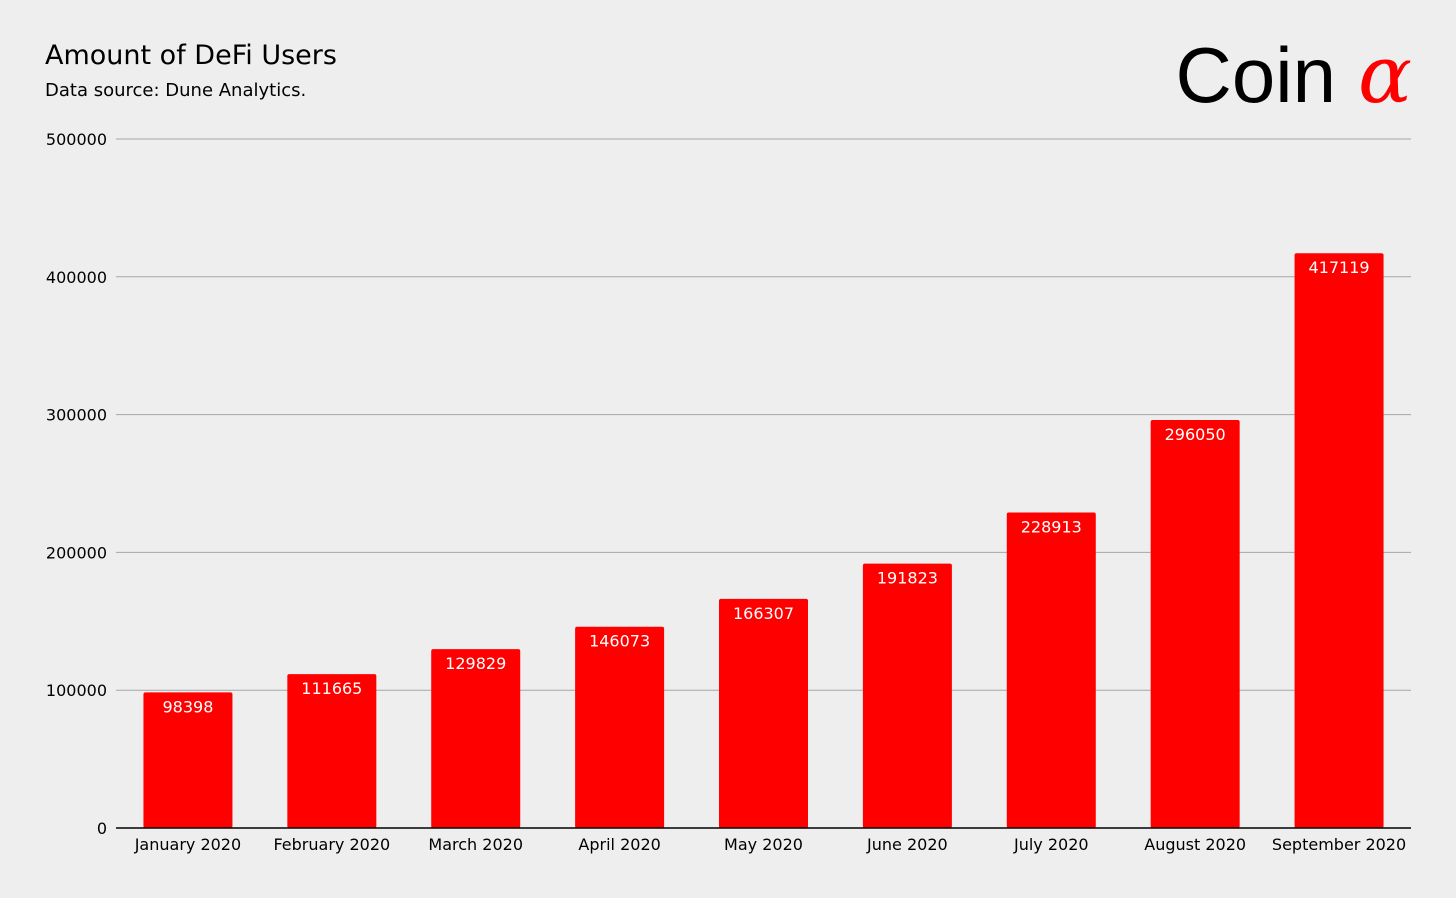 The width and height of the screenshot is (1456, 898). I want to click on bar-value-label: 228913, so click(1051, 527).